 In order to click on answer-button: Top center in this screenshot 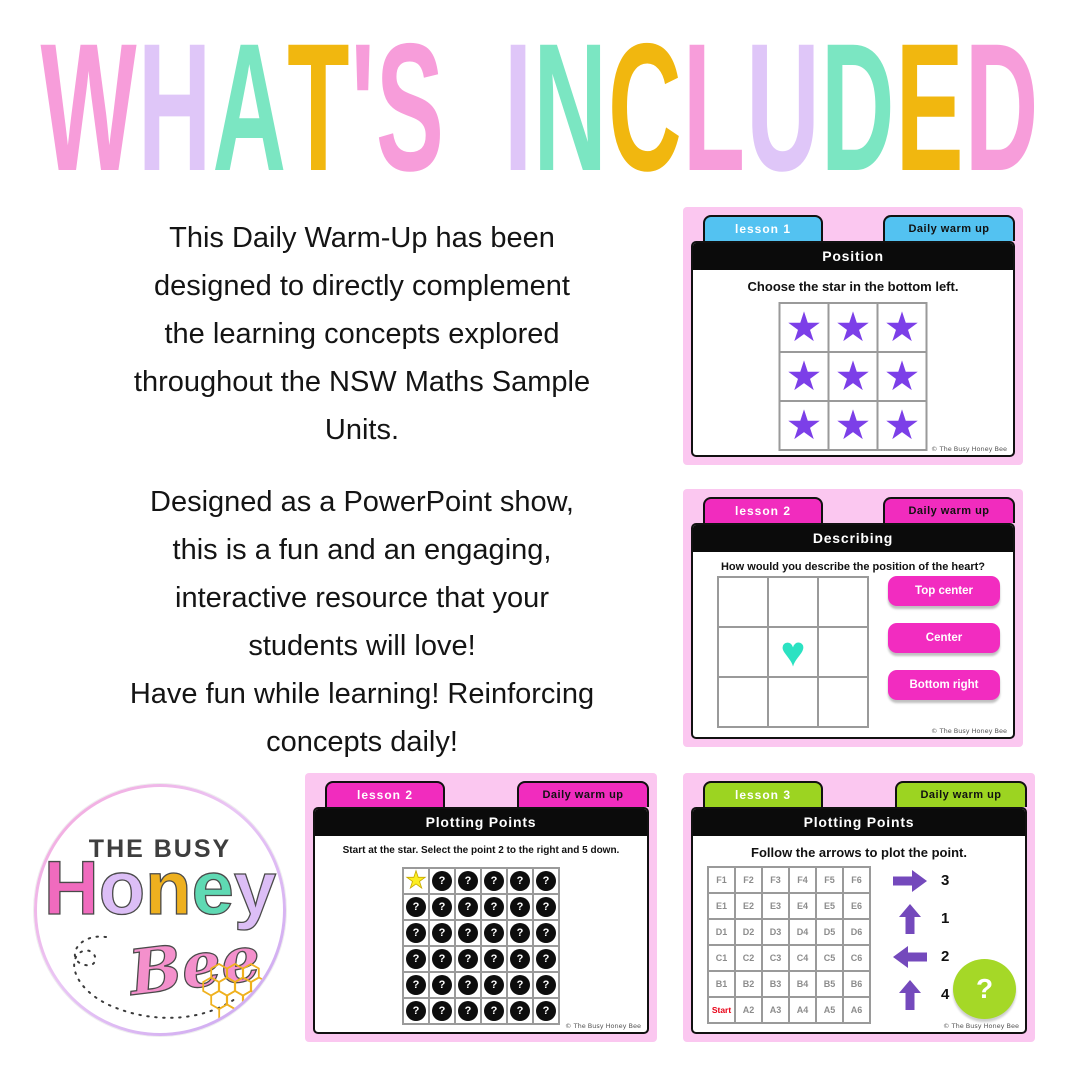, I will do `click(944, 591)`.